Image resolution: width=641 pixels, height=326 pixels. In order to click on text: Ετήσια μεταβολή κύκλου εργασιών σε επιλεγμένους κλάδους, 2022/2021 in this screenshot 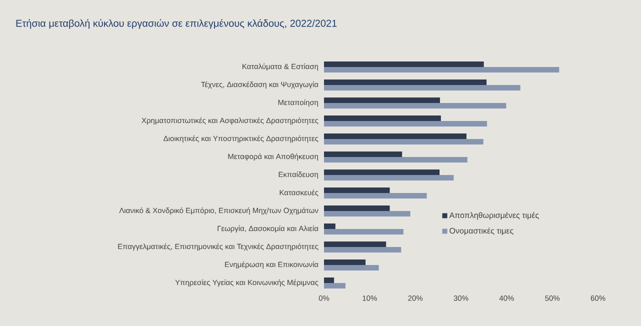, I will do `click(176, 24)`.